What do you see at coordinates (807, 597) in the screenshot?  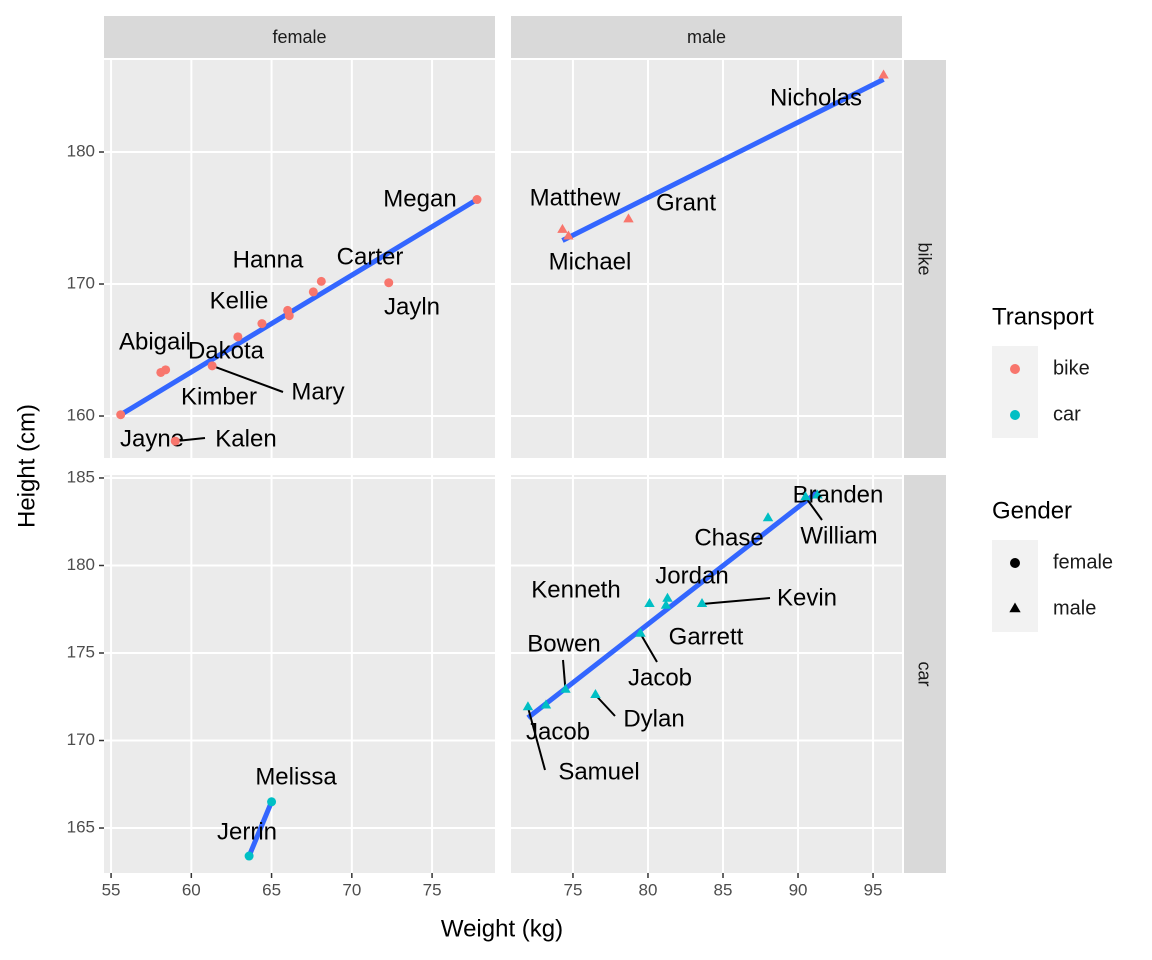 I see `point-label: Kevin` at bounding box center [807, 597].